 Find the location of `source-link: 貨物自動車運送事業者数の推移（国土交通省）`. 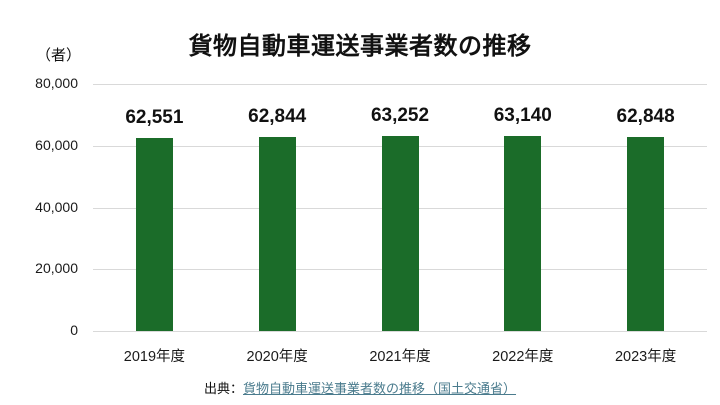

source-link: 貨物自動車運送事業者数の推移（国土交通省） is located at coordinates (380, 388).